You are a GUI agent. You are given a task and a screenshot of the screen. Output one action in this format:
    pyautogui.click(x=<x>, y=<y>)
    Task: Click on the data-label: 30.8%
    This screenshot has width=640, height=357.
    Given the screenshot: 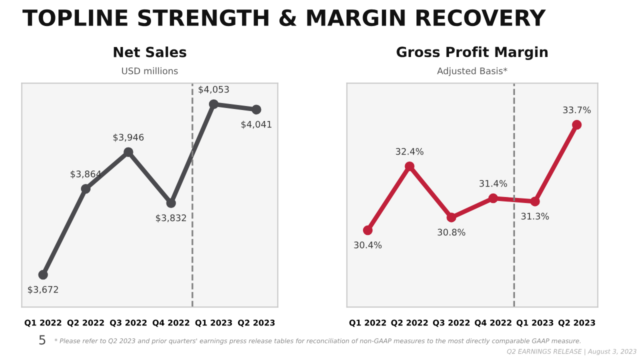 What is the action you would take?
    pyautogui.click(x=452, y=232)
    